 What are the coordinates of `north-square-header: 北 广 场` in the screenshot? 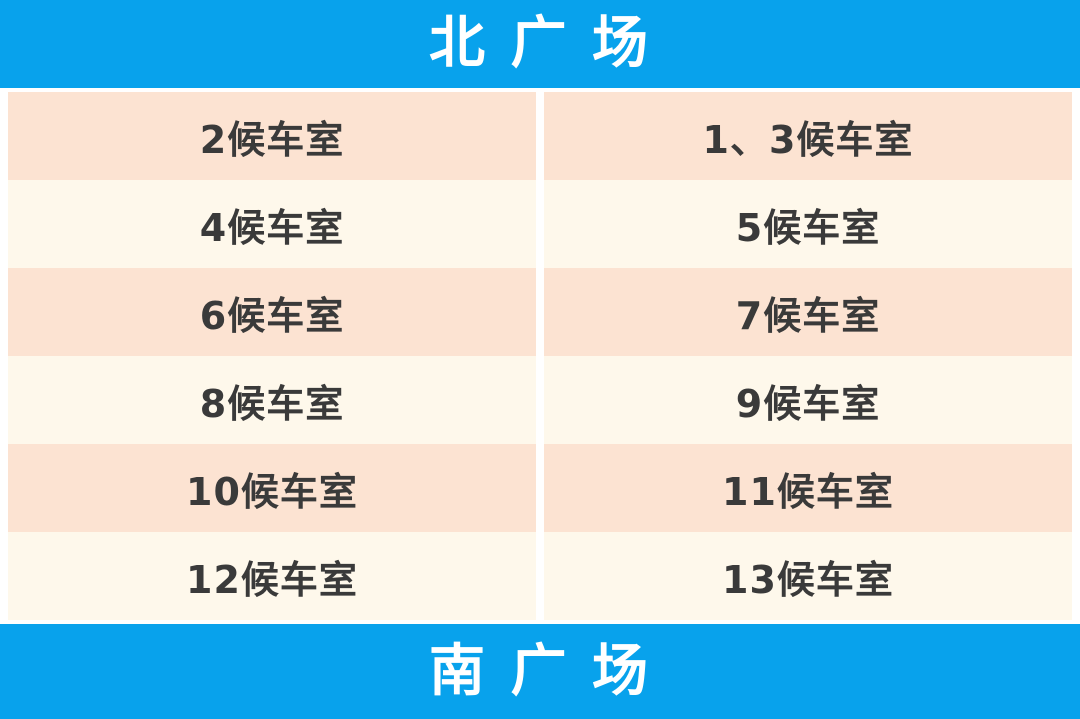 It's located at (540, 44).